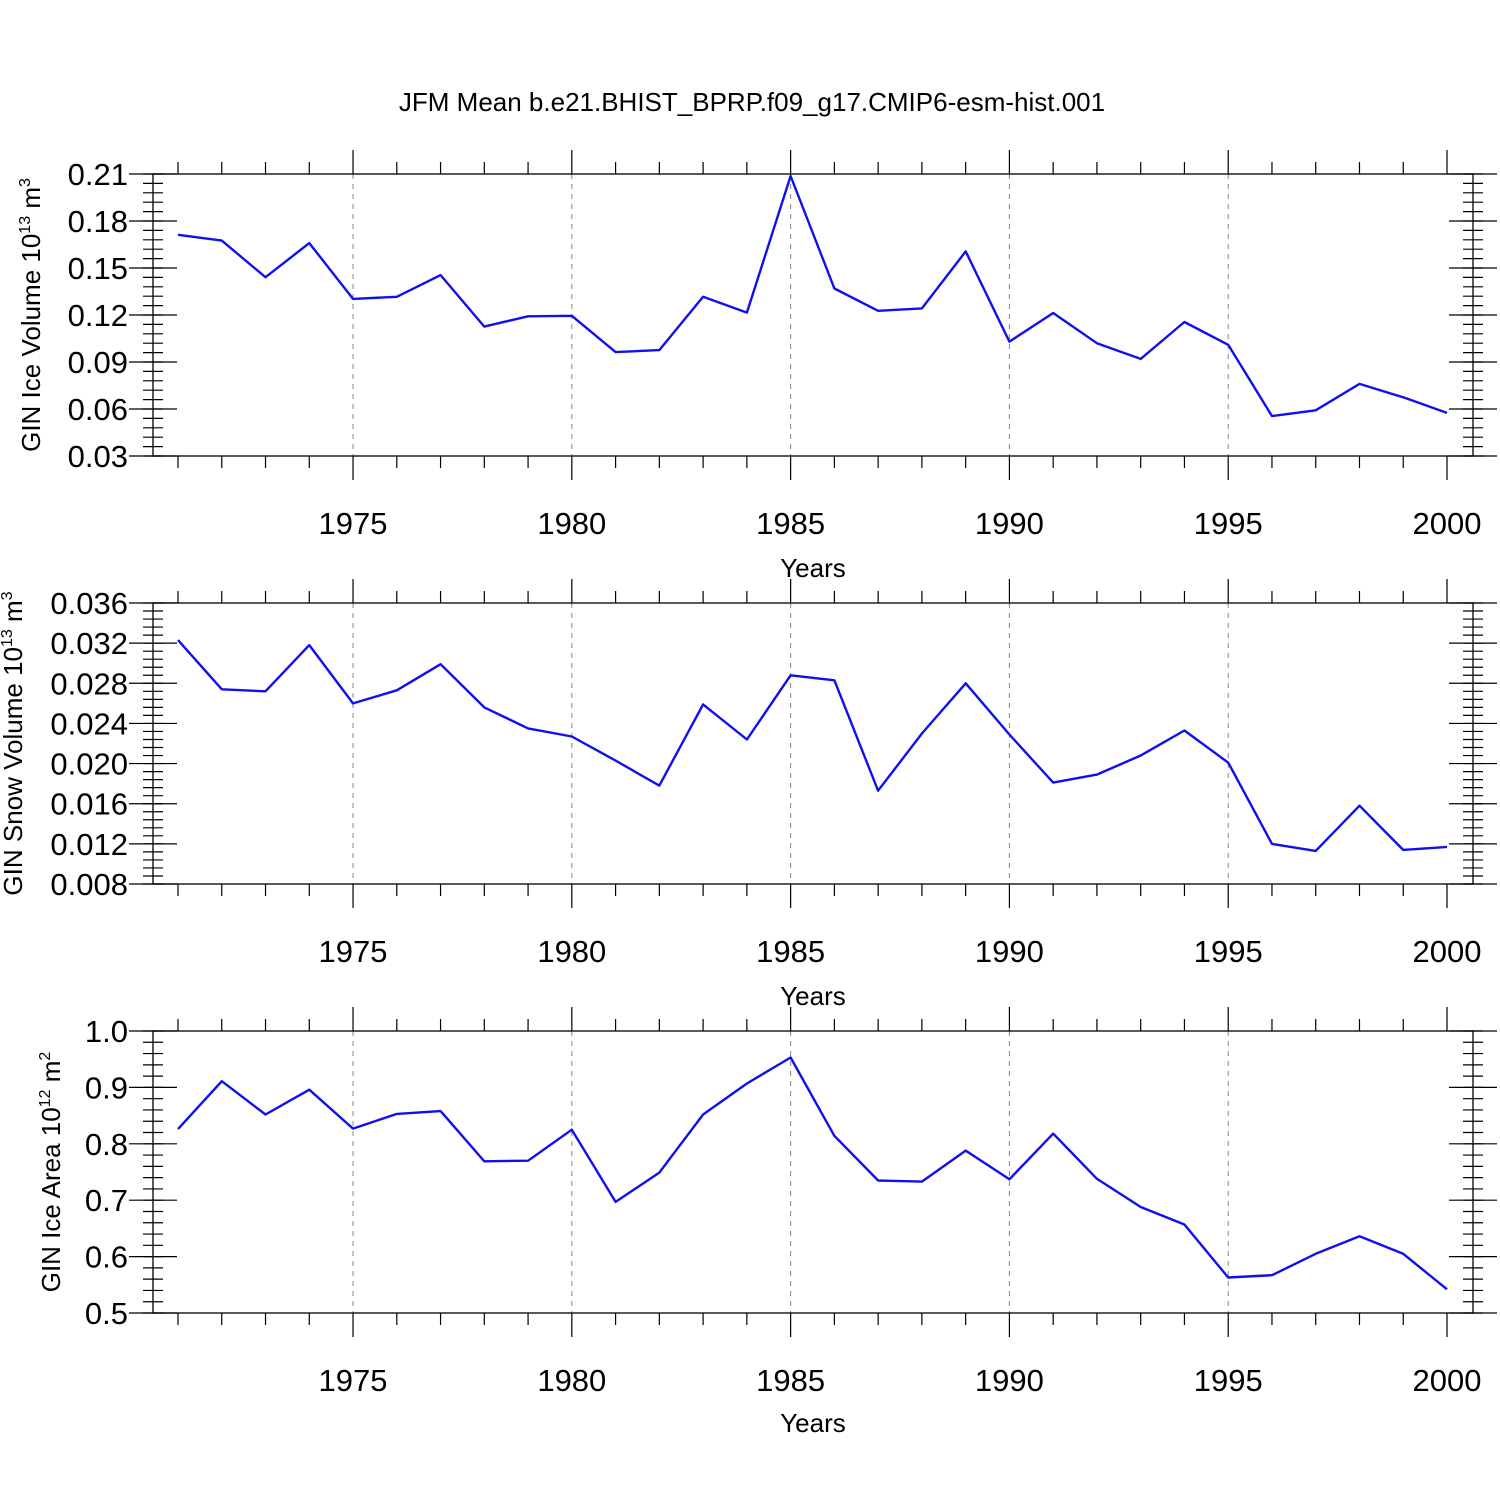 The width and height of the screenshot is (1500, 1505). I want to click on y-tick-label: 0.7, so click(106, 1200).